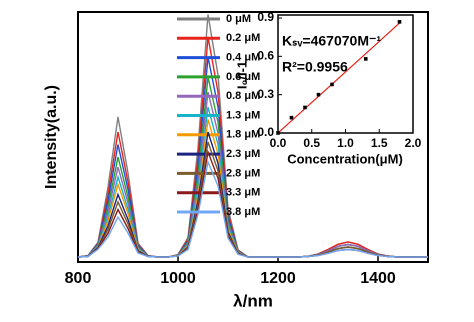 This screenshot has width=474, height=322. What do you see at coordinates (243, 115) in the screenshot?
I see `legend-label: 1.3 μM` at bounding box center [243, 115].